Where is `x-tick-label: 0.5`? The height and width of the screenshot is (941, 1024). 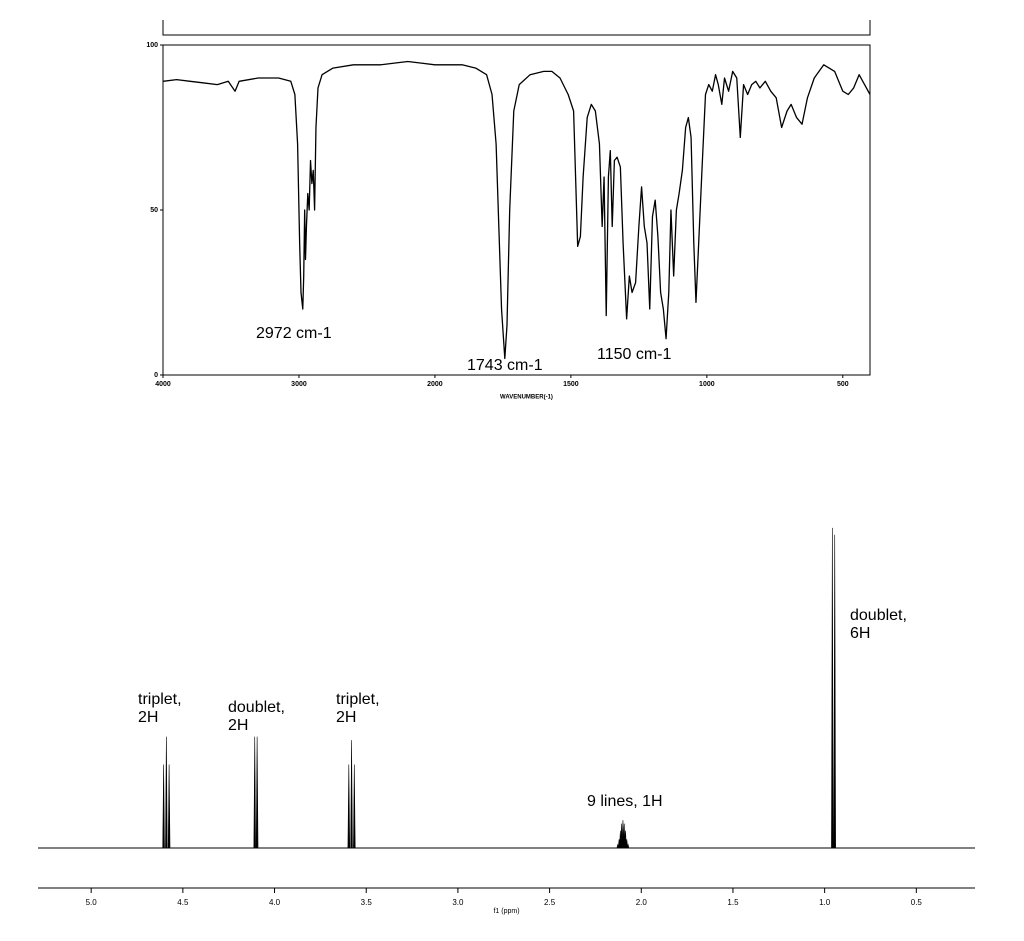
x-tick-label: 0.5 is located at coordinates (917, 902).